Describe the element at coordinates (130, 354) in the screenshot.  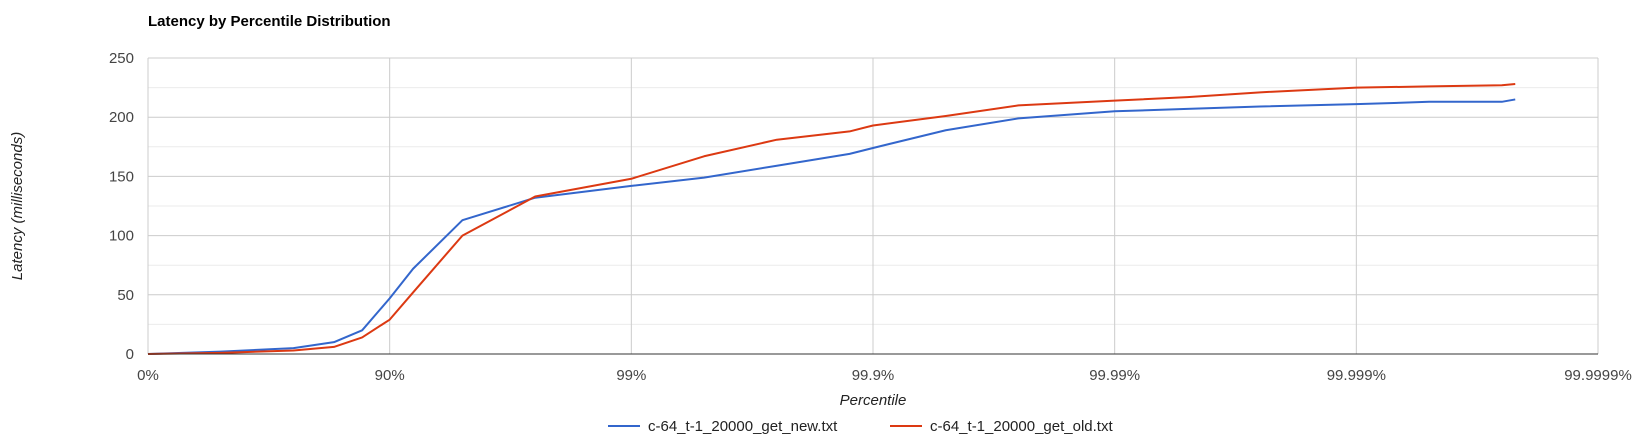
I see `y-tick-label: 0` at that location.